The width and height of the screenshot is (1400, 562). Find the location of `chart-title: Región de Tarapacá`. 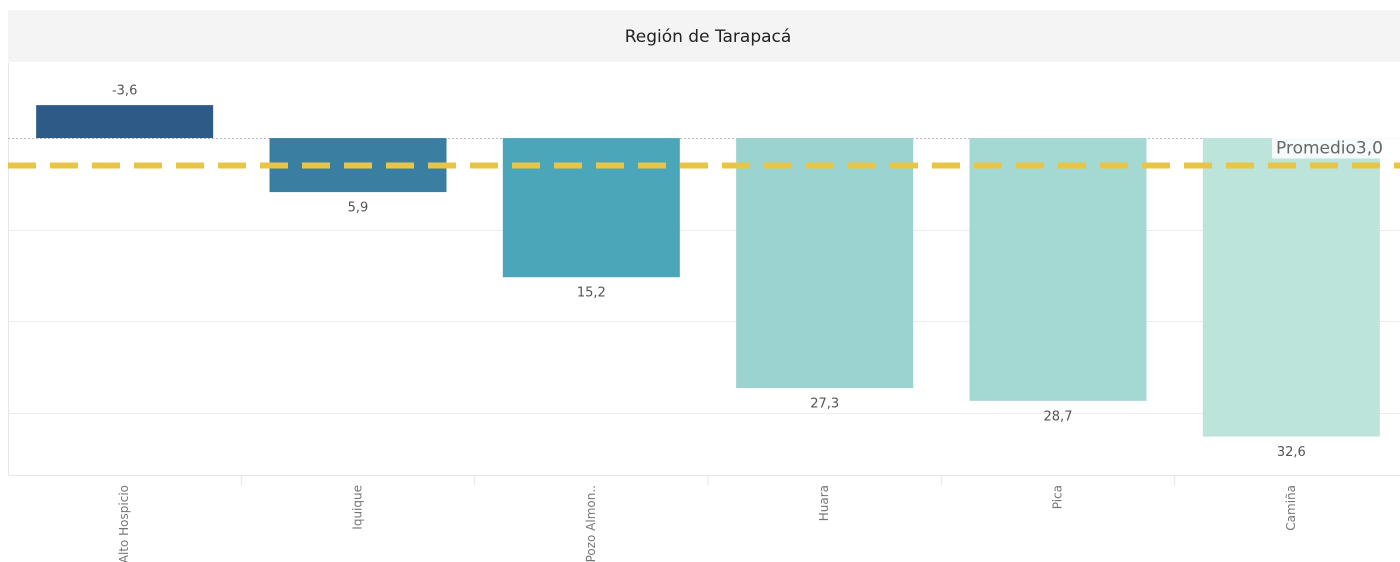

chart-title: Región de Tarapacá is located at coordinates (708, 37).